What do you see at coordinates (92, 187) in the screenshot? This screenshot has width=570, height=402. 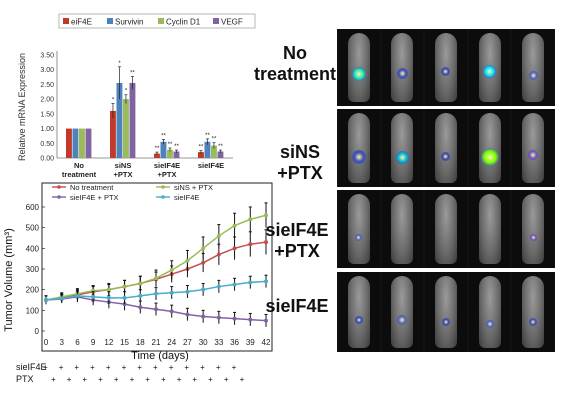 I see `legend-label: No treatment` at bounding box center [92, 187].